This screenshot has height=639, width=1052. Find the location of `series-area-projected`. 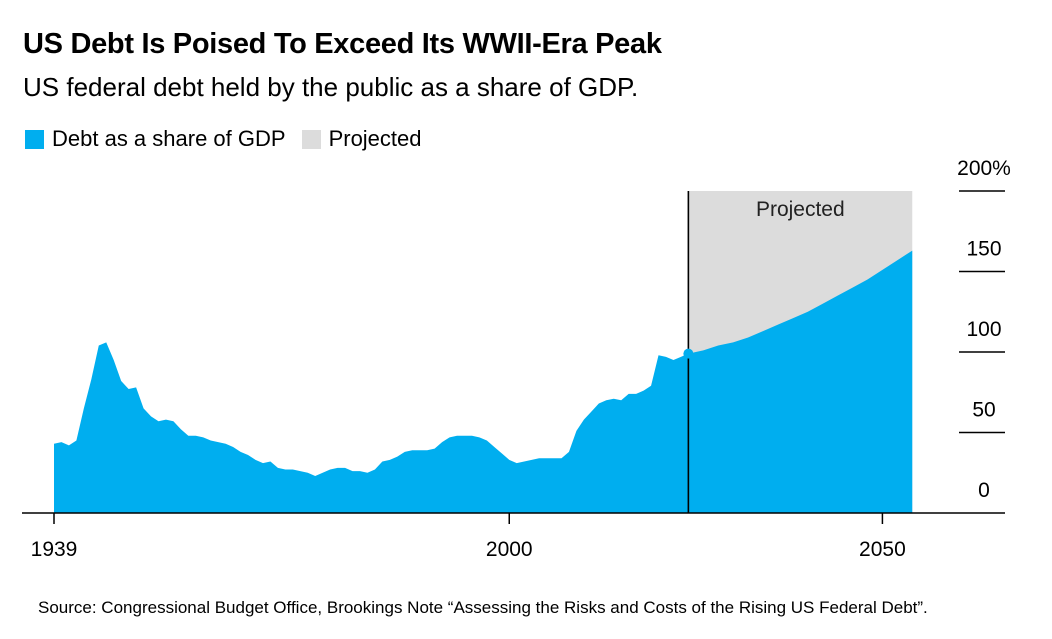

series-area-projected is located at coordinates (800, 381).